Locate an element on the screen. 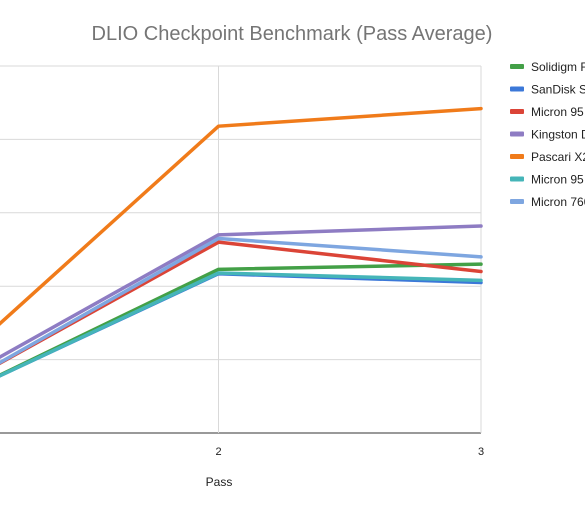  x-tick-label: 2 is located at coordinates (218, 452).